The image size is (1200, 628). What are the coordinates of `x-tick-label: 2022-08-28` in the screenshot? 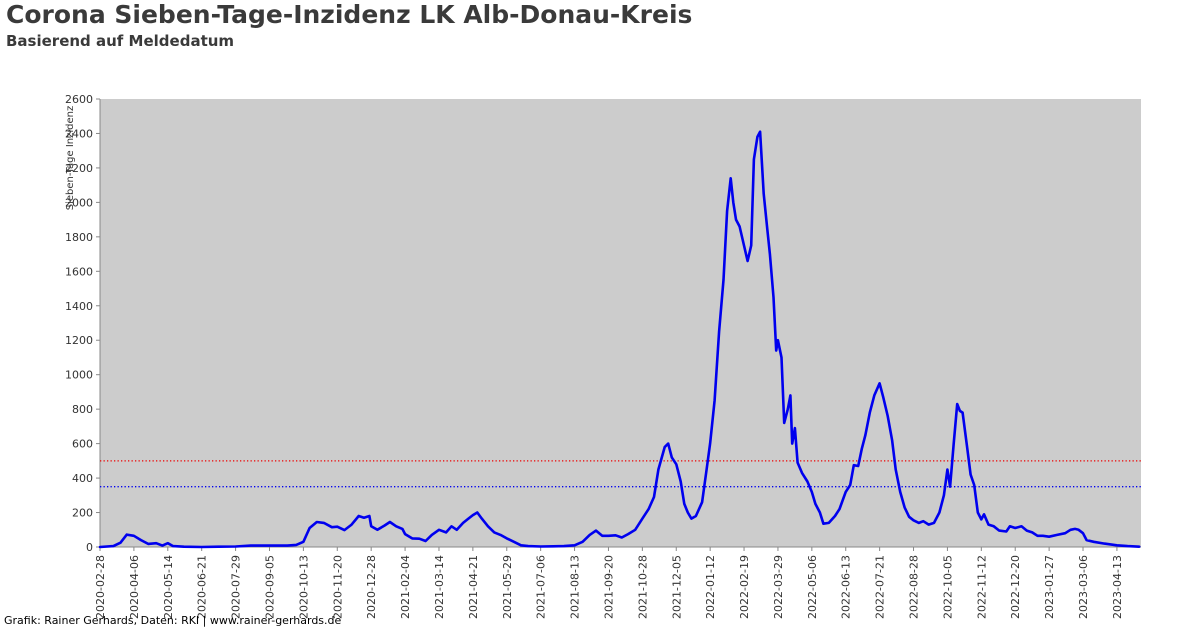 It's located at (914, 587).